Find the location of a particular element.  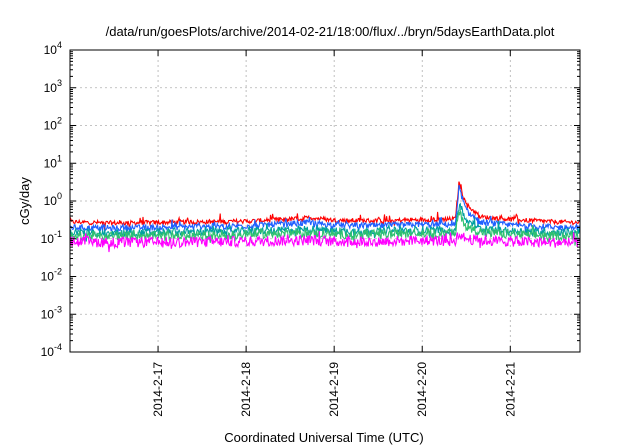

x-tick-label: 2014-2-19 is located at coordinates (334, 389).